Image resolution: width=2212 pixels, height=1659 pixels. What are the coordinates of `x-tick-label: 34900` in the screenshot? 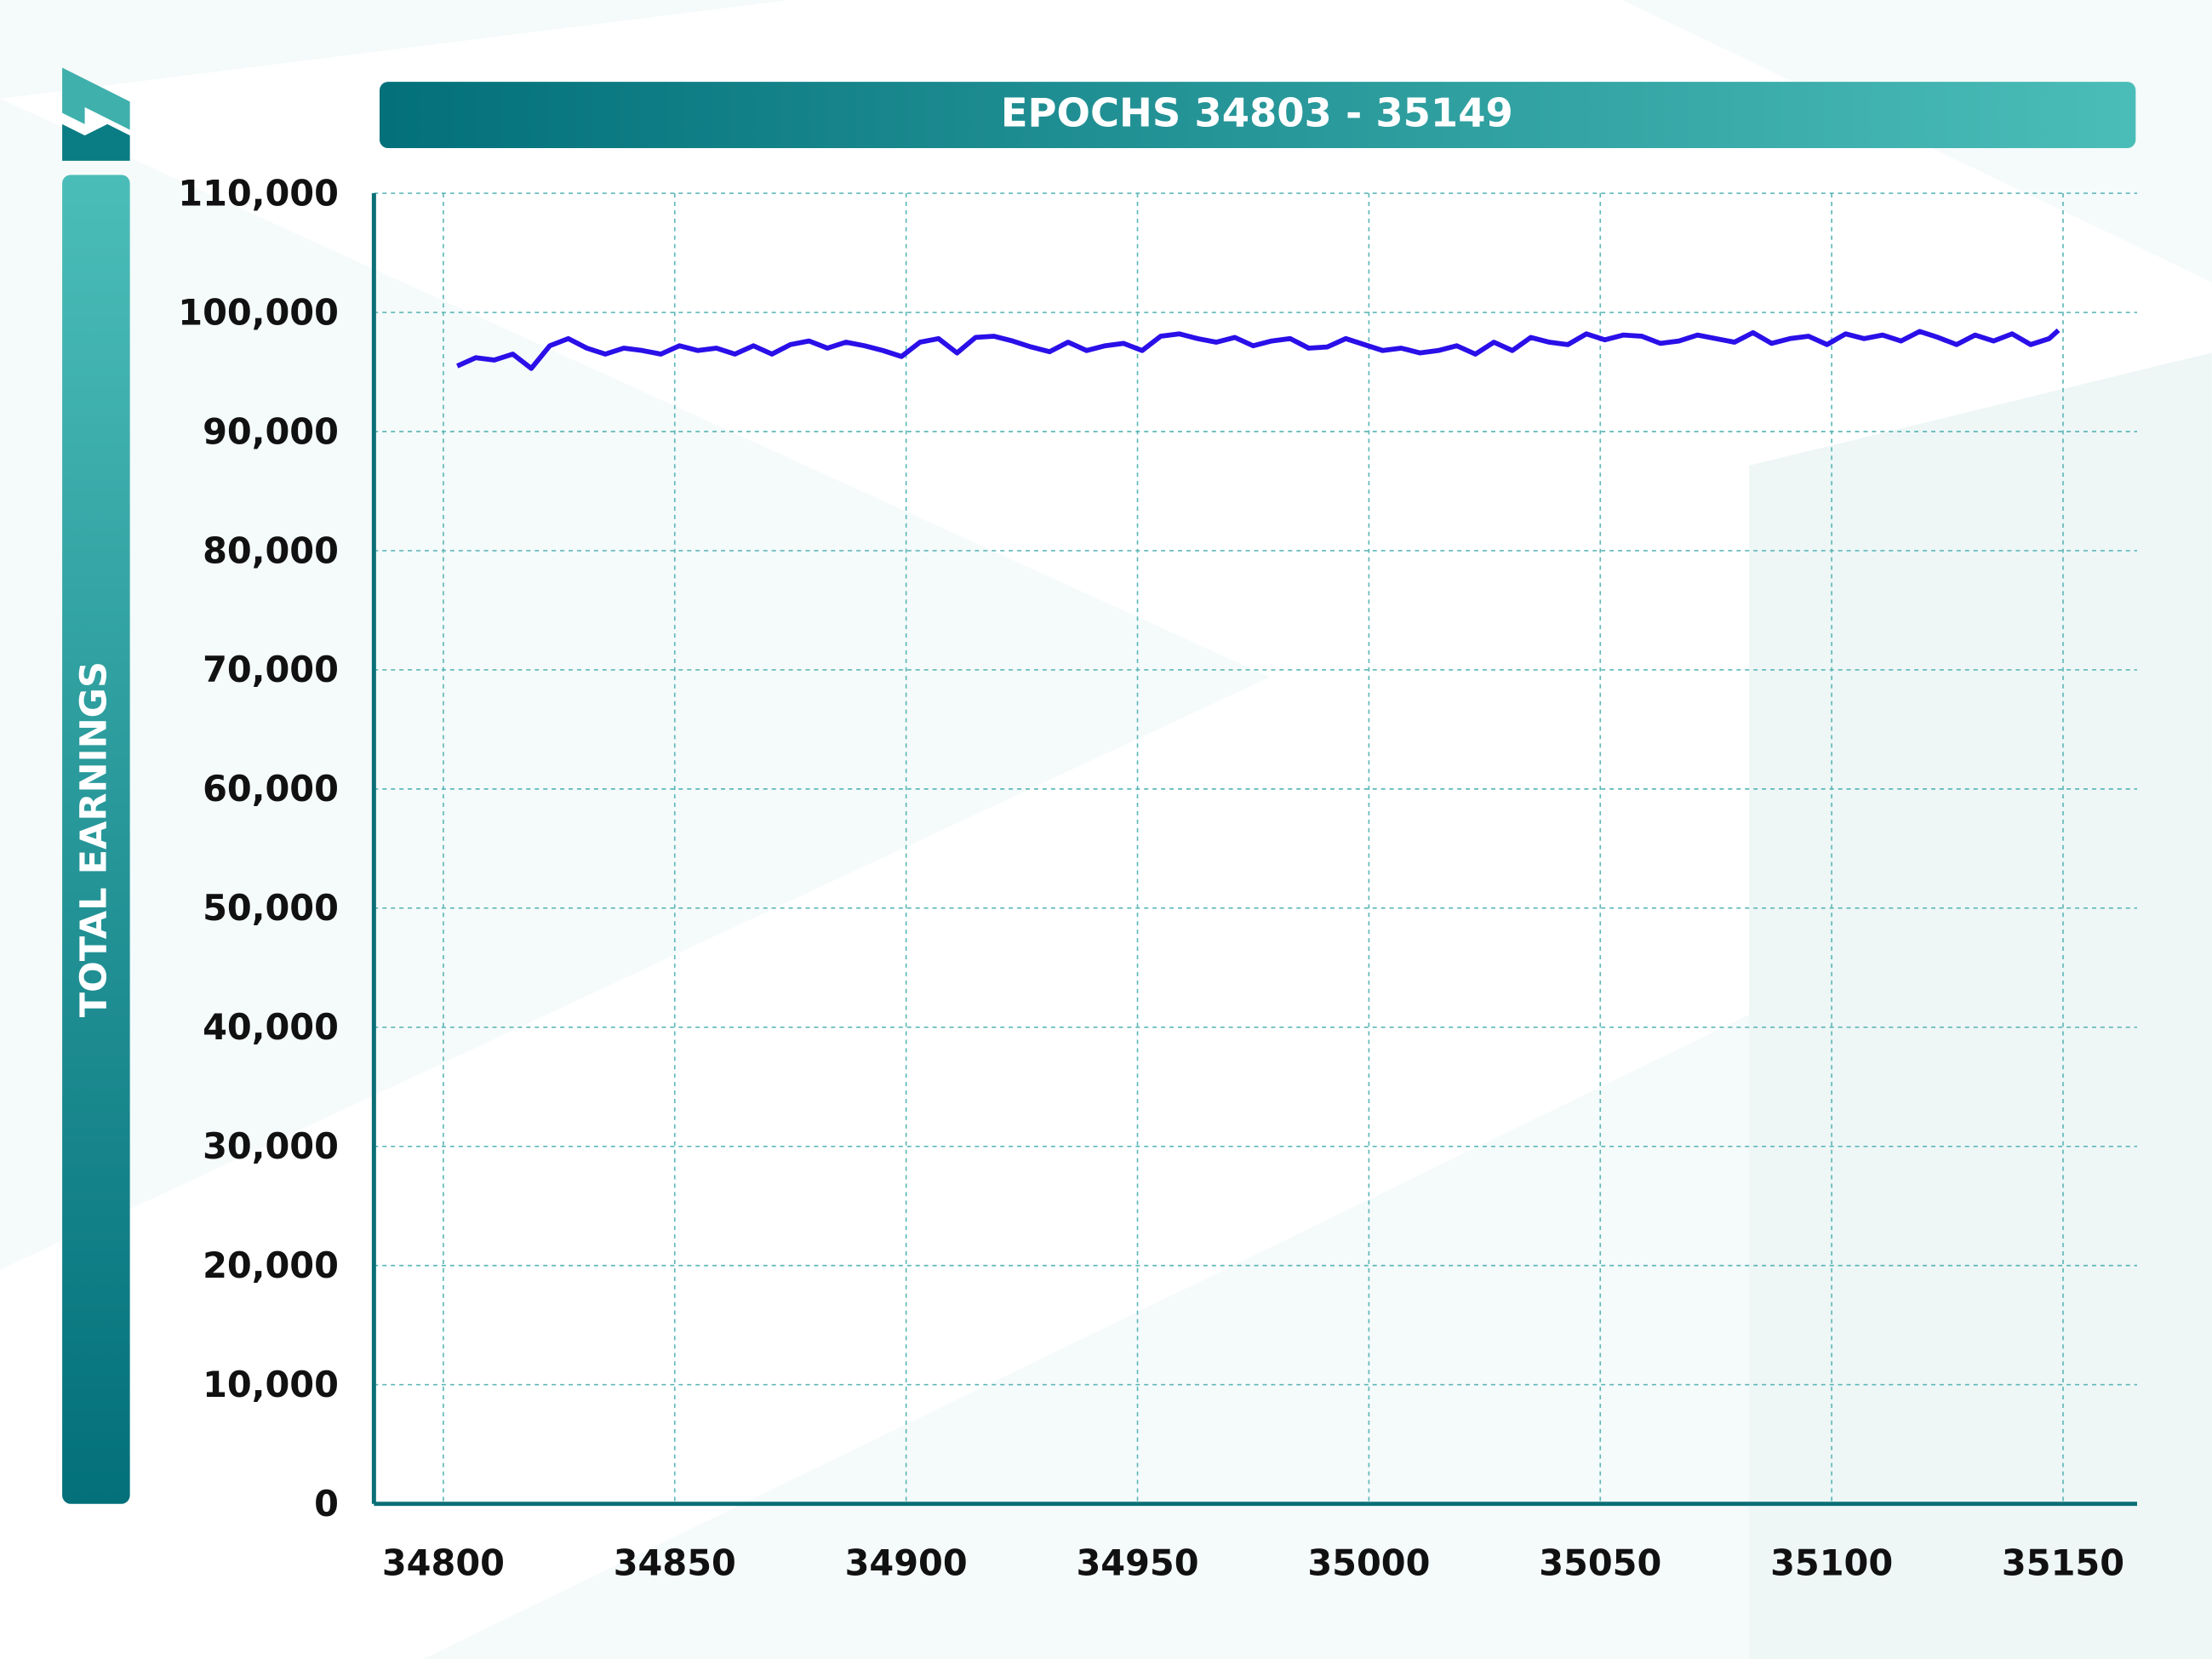 It's located at (906, 1563).